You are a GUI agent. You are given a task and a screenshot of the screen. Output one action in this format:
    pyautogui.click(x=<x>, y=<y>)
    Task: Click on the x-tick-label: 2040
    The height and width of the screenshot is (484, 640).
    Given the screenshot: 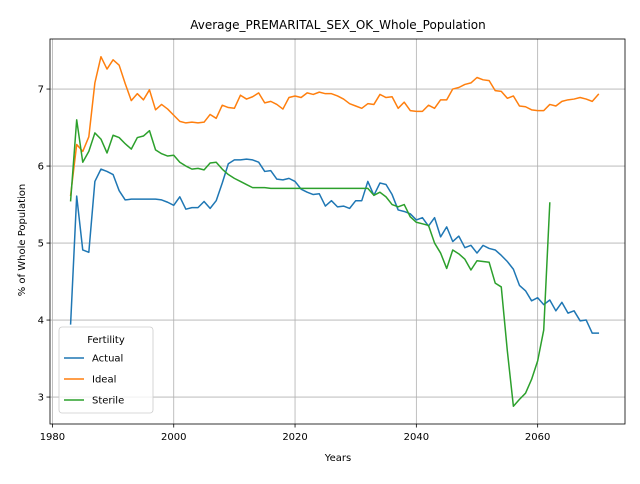 What is the action you would take?
    pyautogui.click(x=416, y=437)
    